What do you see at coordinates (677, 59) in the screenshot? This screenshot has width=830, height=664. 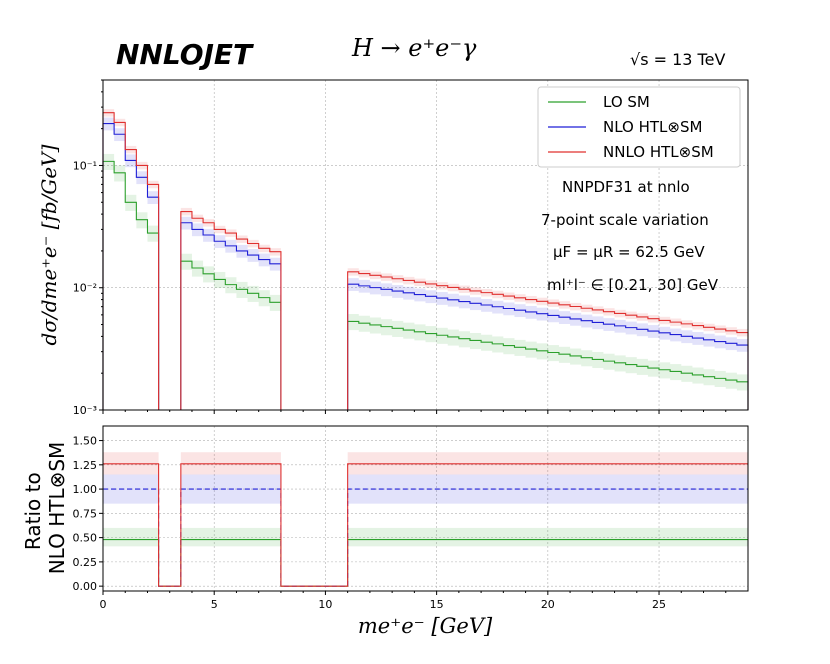 I see `energy-label: √s = 13 TeV` at bounding box center [677, 59].